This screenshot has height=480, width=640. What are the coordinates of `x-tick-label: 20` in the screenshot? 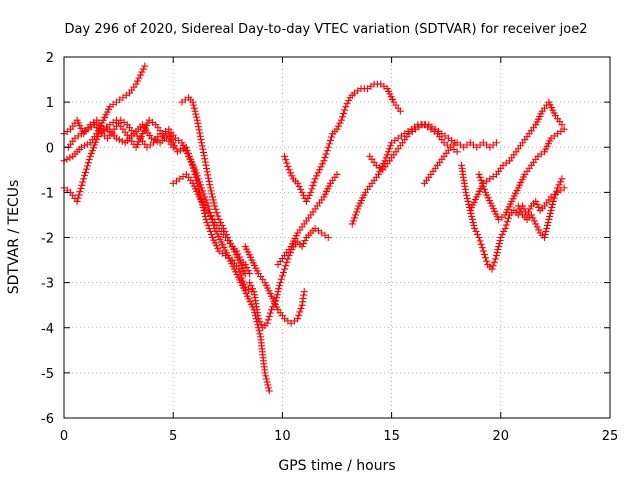 It's located at (501, 436).